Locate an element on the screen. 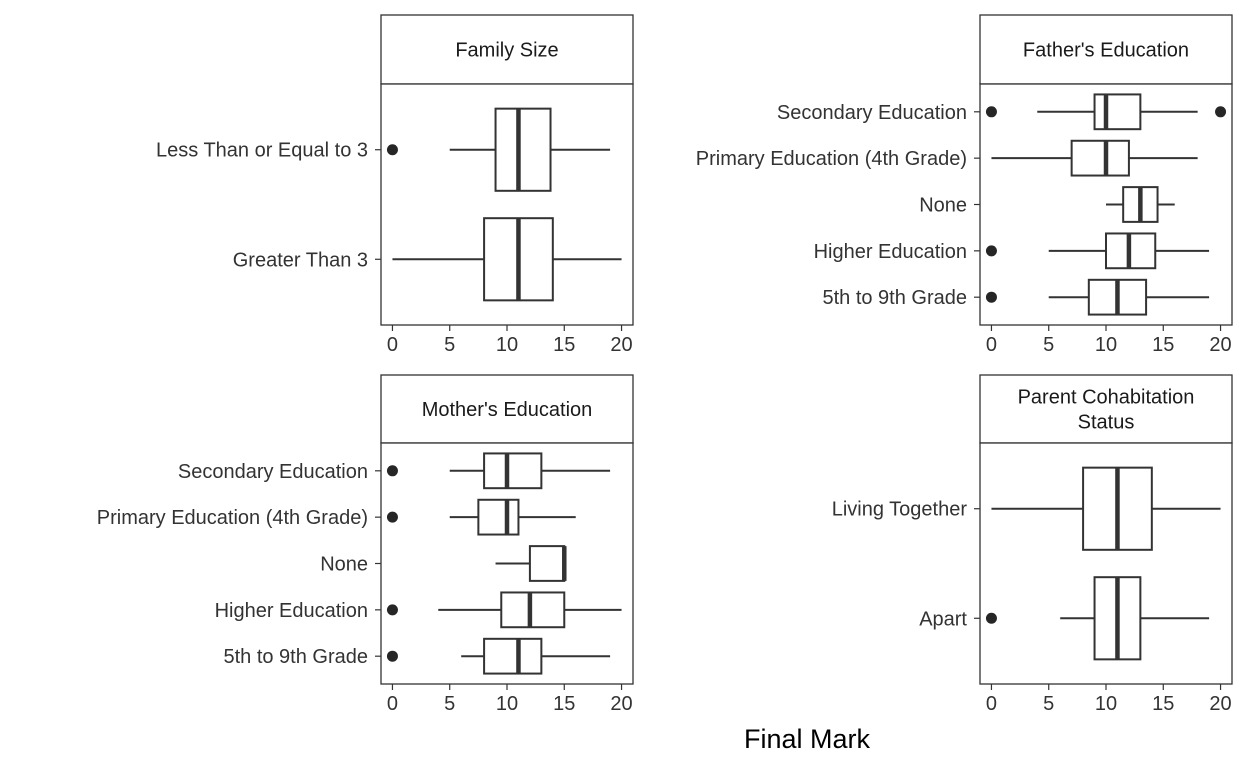  category-label: Greater Than 3 is located at coordinates (300, 260).